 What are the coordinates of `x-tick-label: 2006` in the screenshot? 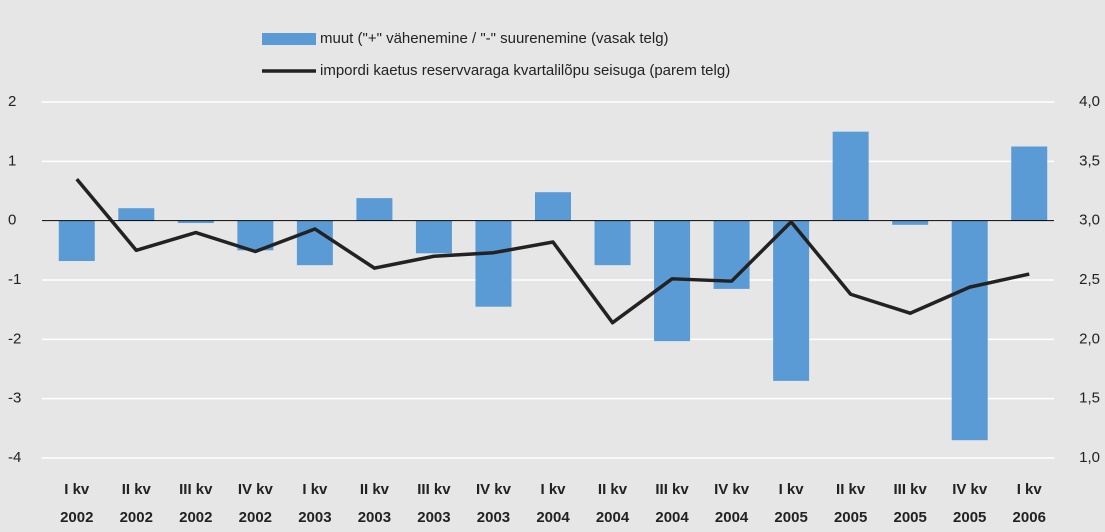 It's located at (1029, 517).